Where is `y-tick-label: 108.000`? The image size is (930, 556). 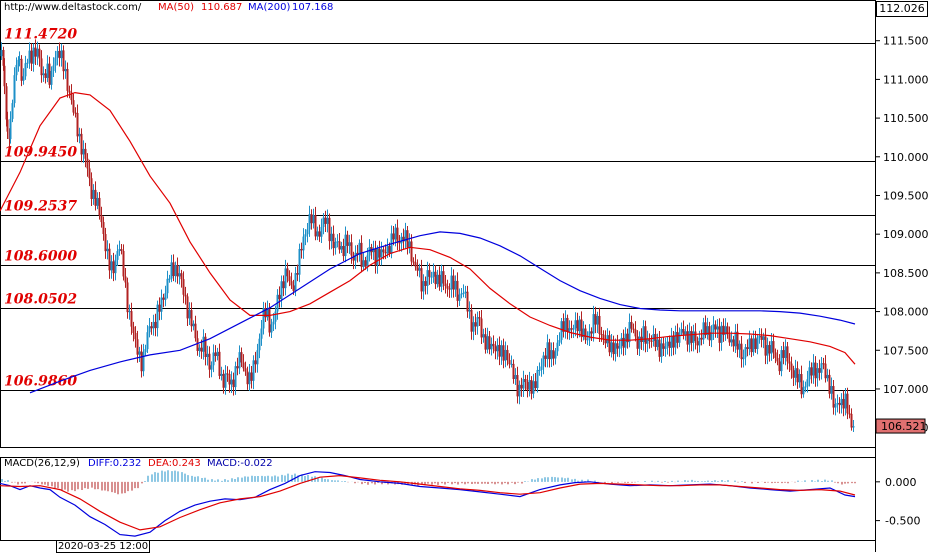
y-tick-label: 108.000 is located at coordinates (906, 312).